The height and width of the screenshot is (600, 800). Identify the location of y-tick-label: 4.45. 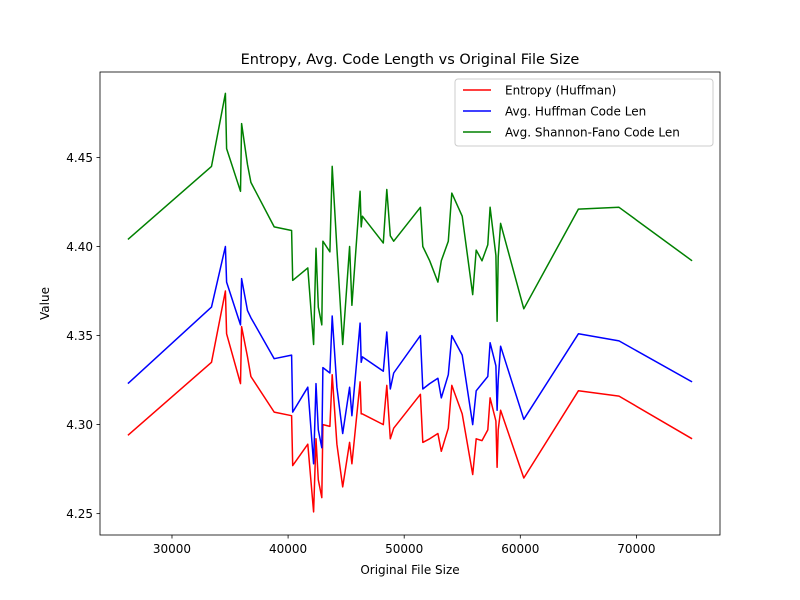
(79, 158).